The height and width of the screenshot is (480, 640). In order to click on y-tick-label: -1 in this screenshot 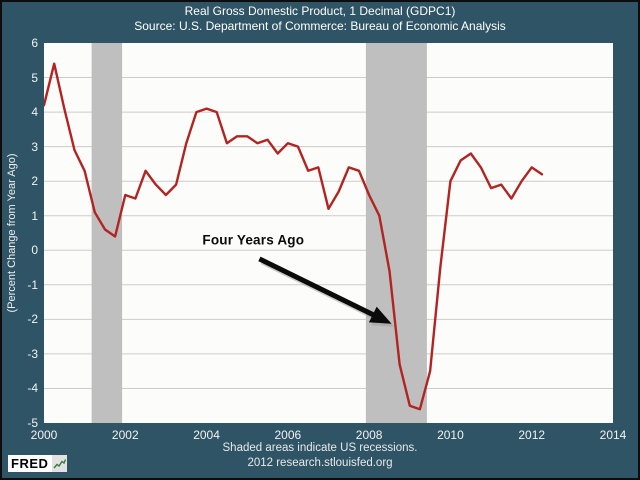, I will do `click(32, 284)`.